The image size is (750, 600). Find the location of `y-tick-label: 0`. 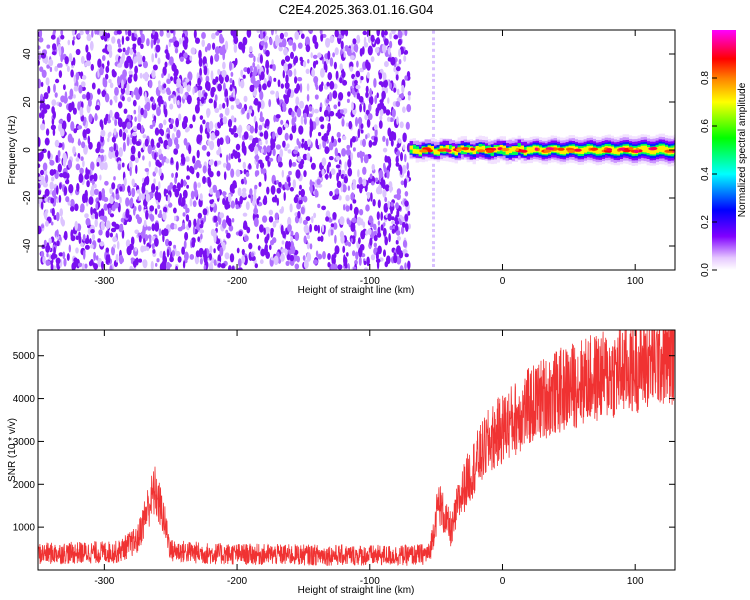

y-tick-label: 0 is located at coordinates (27, 150).